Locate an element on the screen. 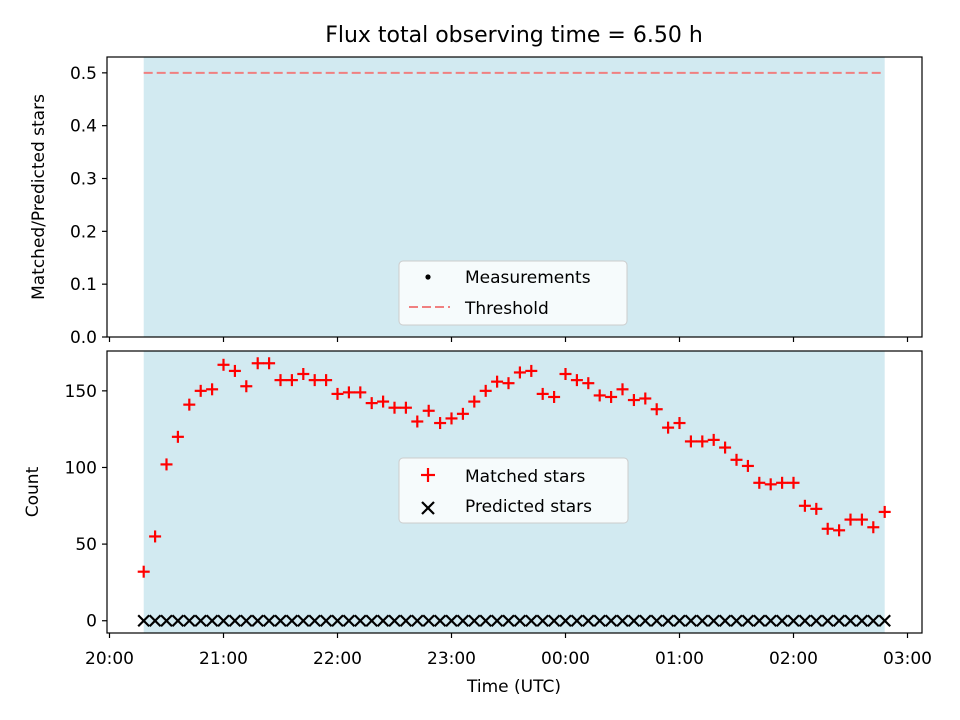 The image size is (960, 720). predicted-stars-series is located at coordinates (514, 621).